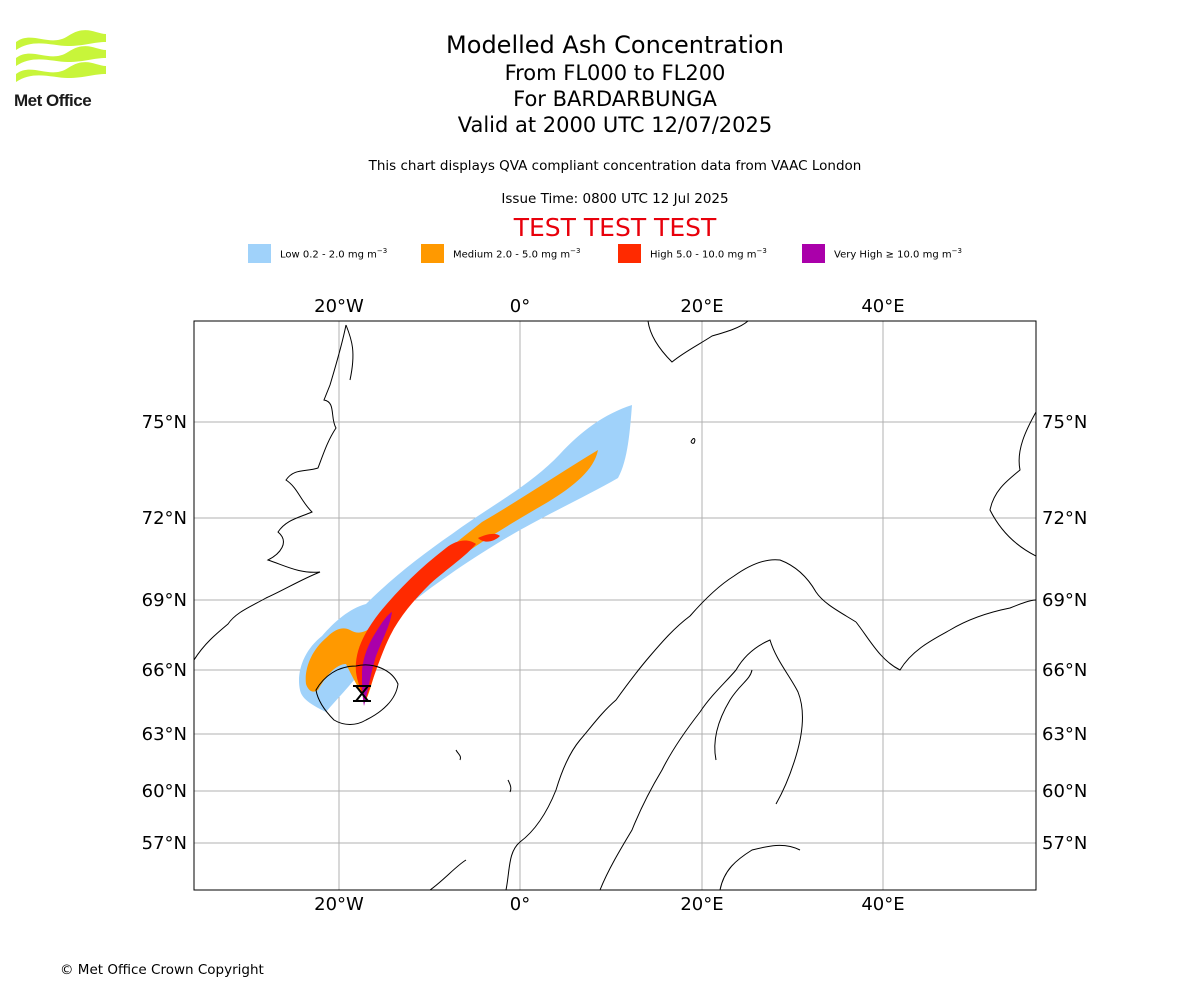  I want to click on coast-svalbard, so click(698, 342).